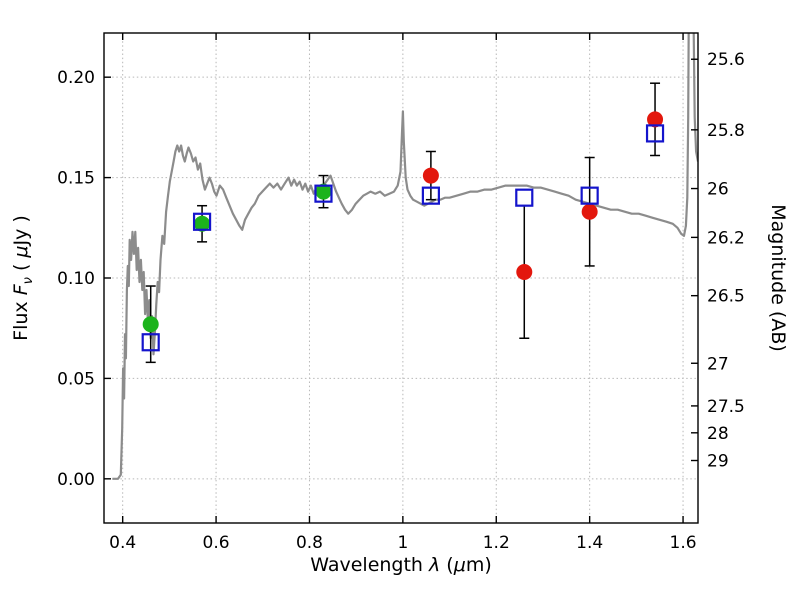 This screenshot has height=600, width=800. Describe the element at coordinates (718, 434) in the screenshot. I see `magnitude-tick-label: 28` at that location.